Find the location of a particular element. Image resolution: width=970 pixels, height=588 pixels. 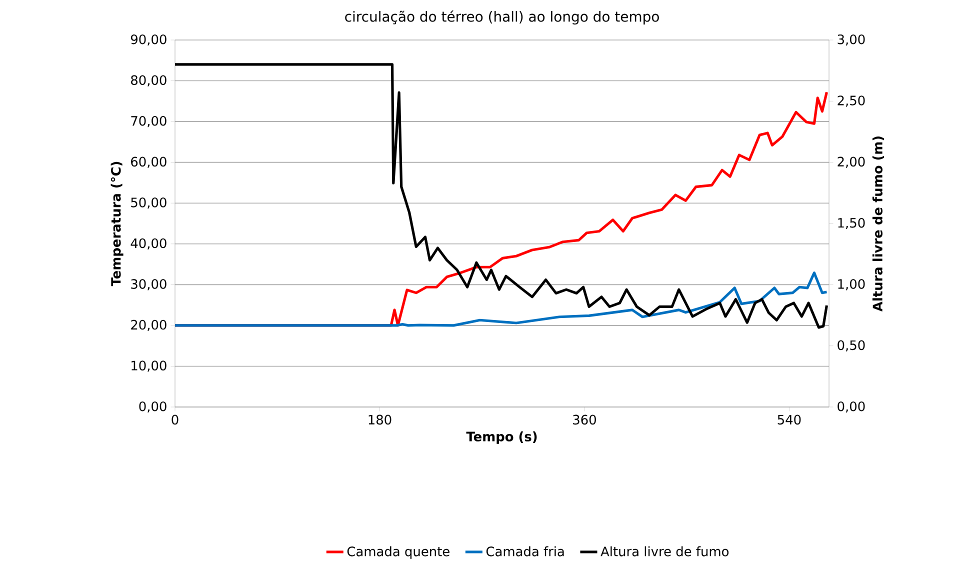

y-tick-label: 70,00 is located at coordinates (148, 122).